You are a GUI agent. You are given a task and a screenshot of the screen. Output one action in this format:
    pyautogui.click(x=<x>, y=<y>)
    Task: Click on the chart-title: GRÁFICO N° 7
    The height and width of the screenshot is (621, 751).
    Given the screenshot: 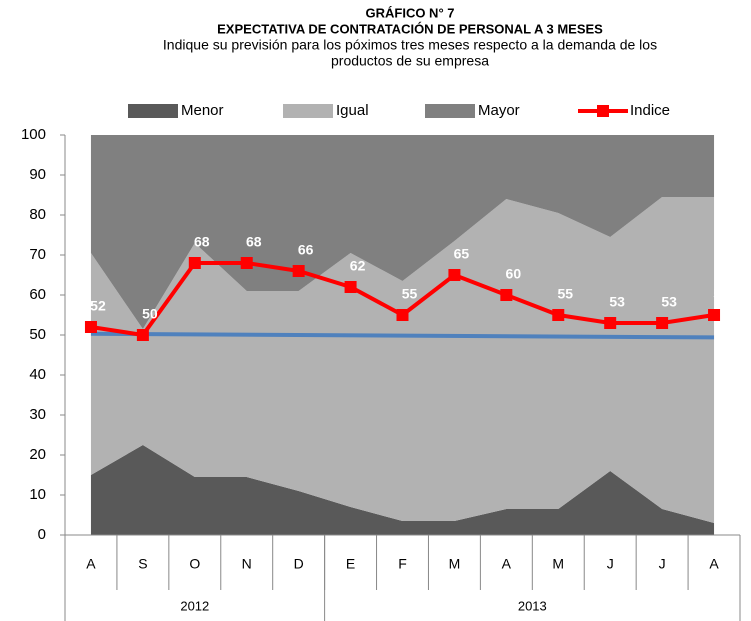 What is the action you would take?
    pyautogui.click(x=410, y=12)
    